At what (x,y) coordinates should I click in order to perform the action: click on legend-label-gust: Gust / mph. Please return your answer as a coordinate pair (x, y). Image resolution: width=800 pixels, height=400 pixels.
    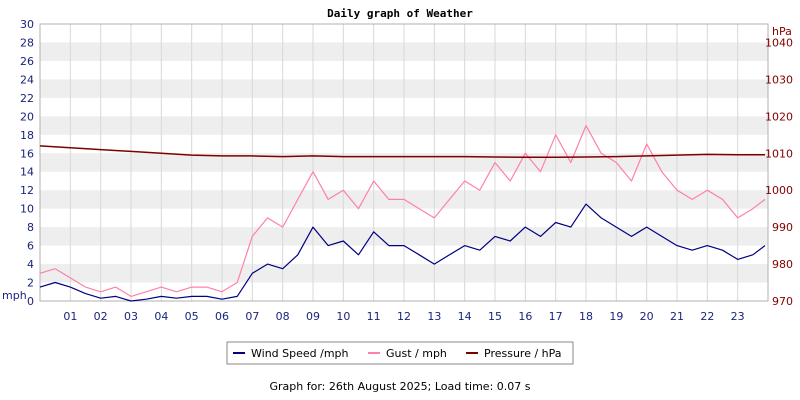
    Looking at the image, I should click on (416, 353).